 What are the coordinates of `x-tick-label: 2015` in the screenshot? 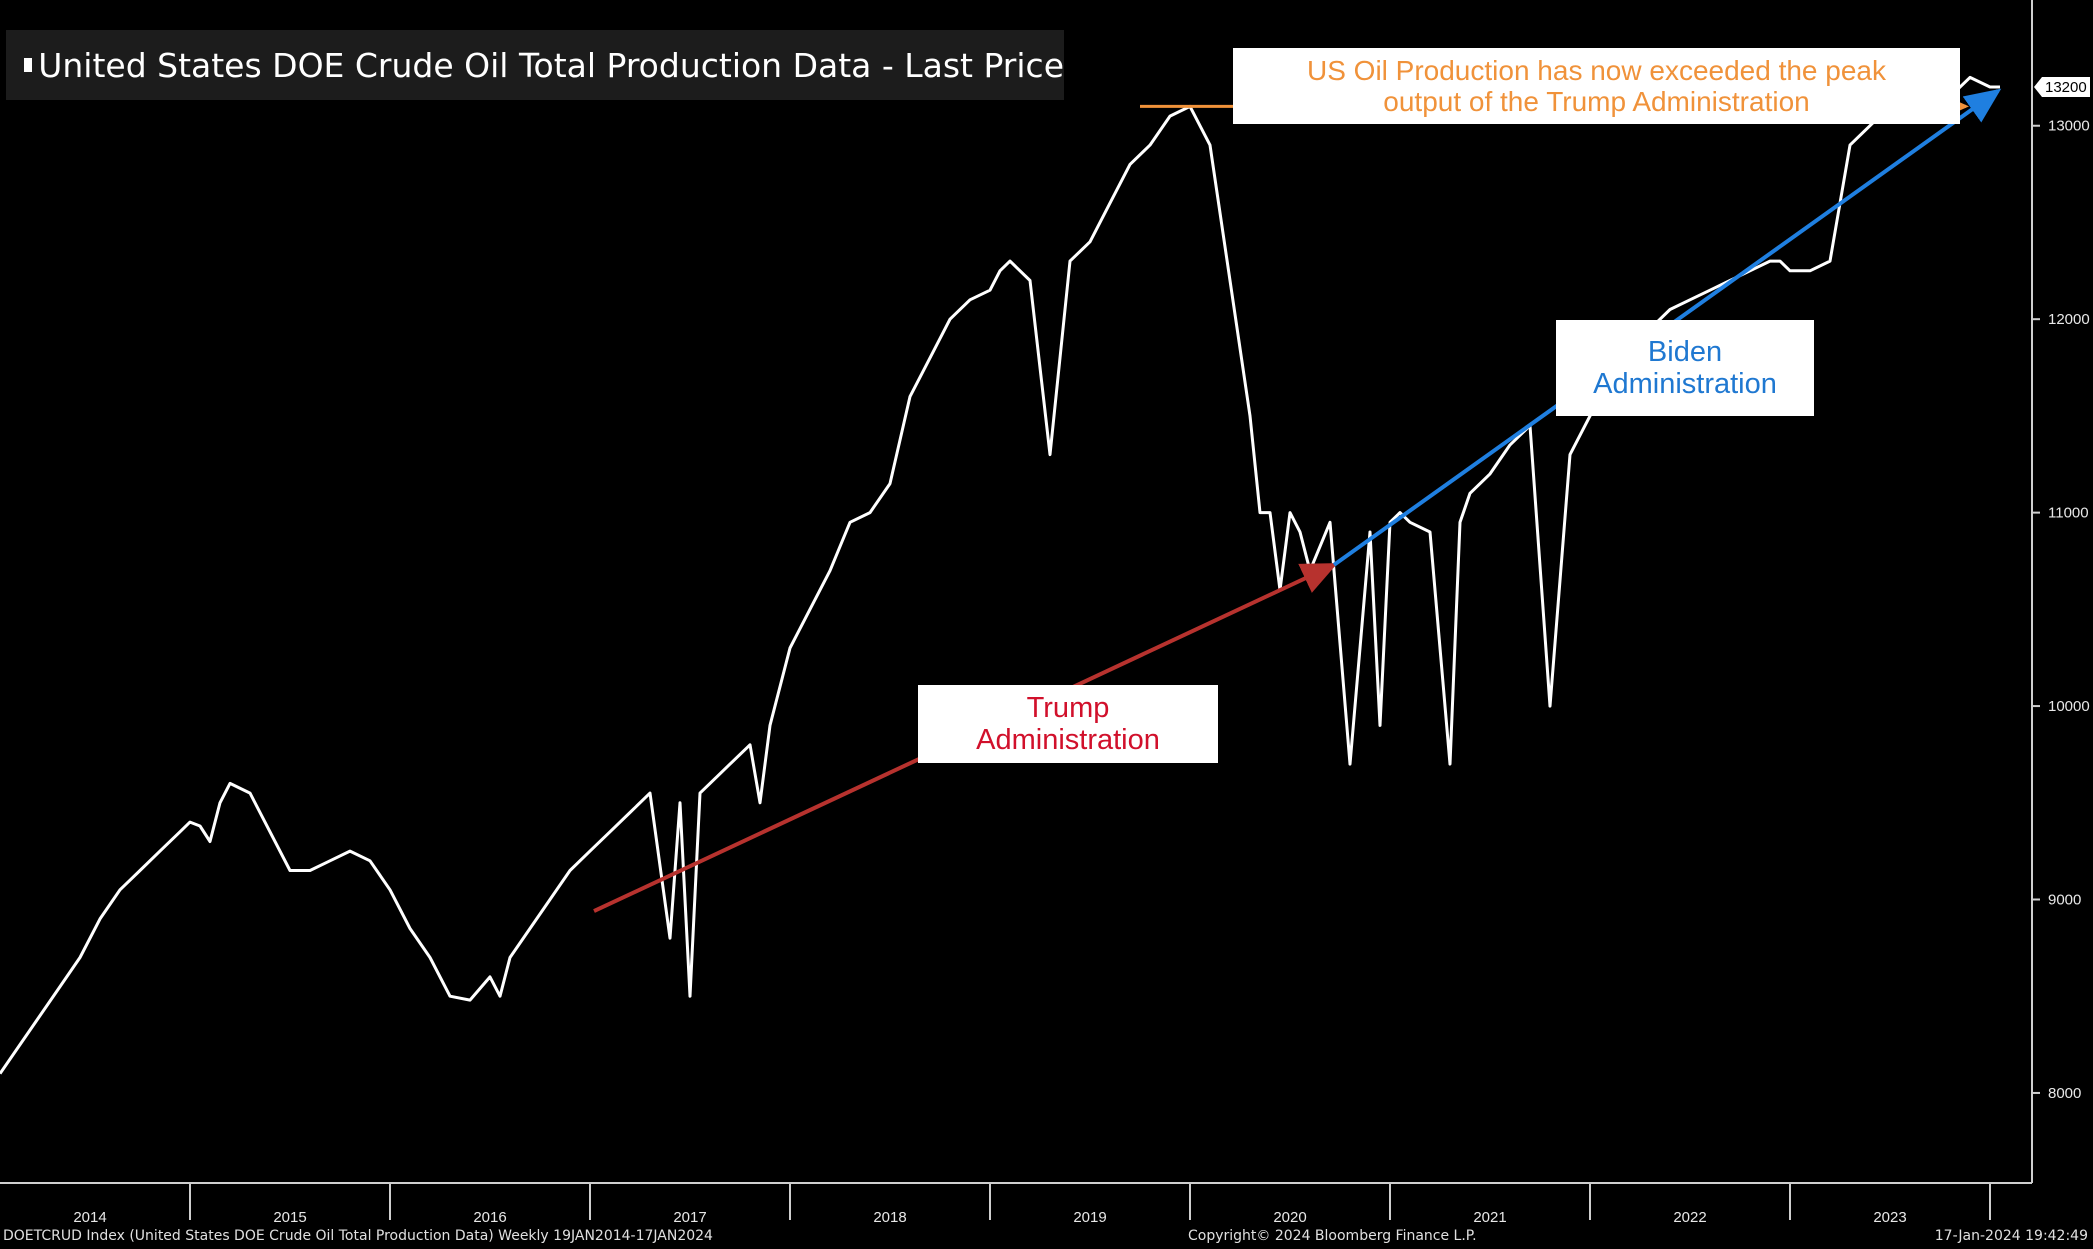 It's located at (289, 1217).